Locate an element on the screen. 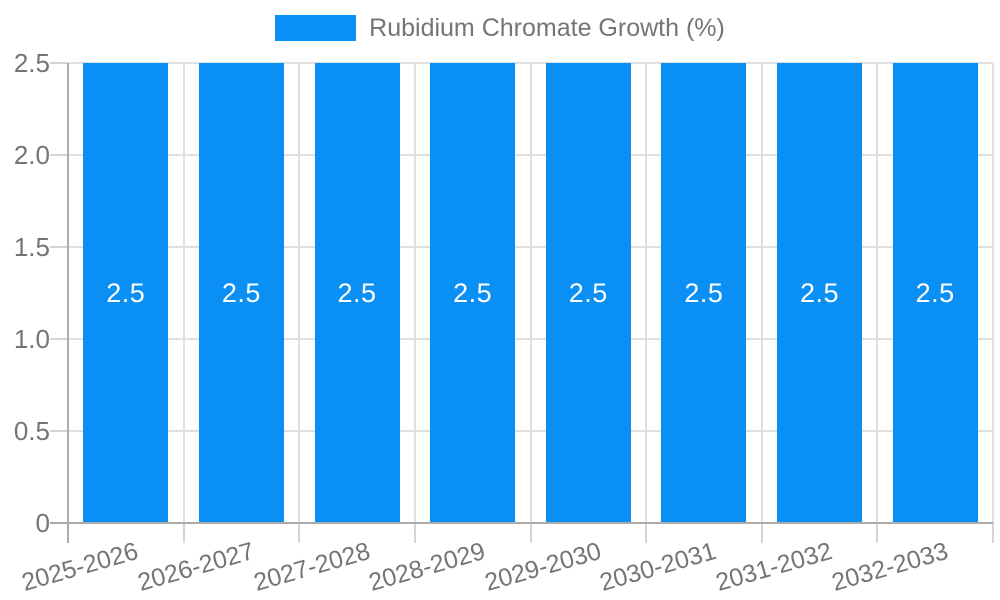  bar-2026-2027: 2.5 is located at coordinates (241, 293).